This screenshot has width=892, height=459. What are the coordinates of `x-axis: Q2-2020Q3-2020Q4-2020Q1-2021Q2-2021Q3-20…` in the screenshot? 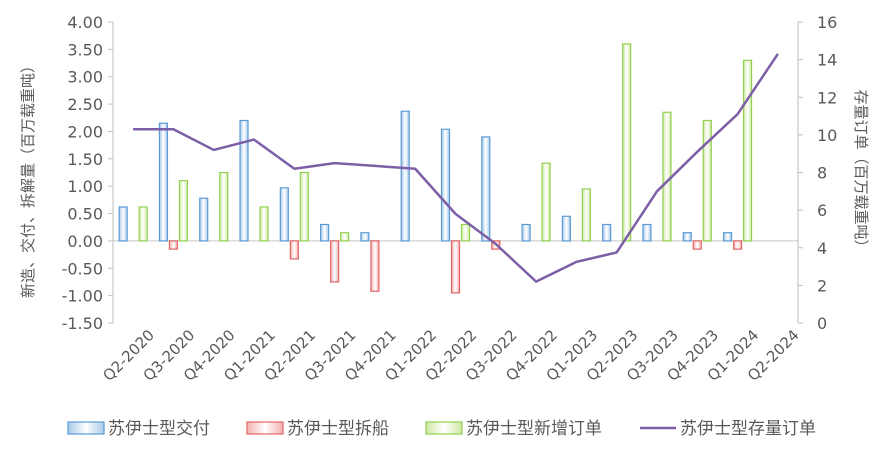 It's located at (450, 355).